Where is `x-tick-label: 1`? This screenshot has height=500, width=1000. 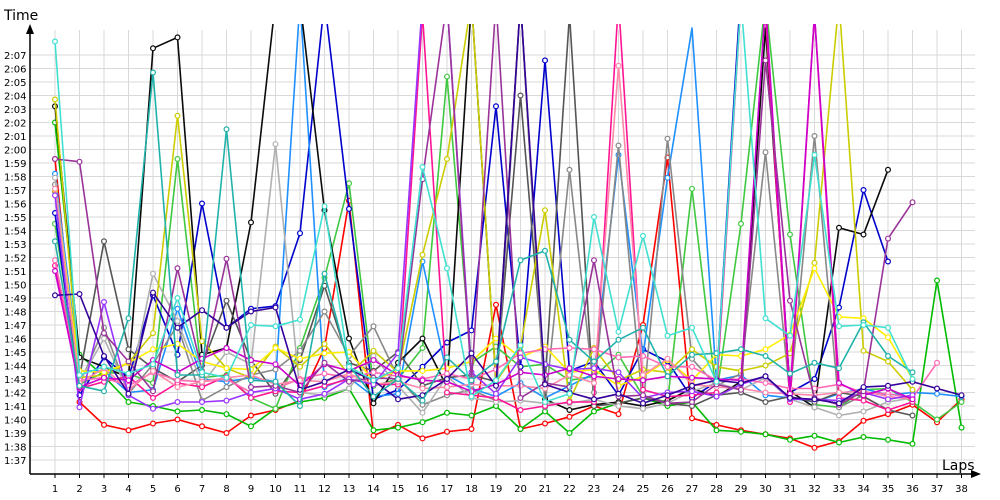 x-tick-label: 1 is located at coordinates (55, 489).